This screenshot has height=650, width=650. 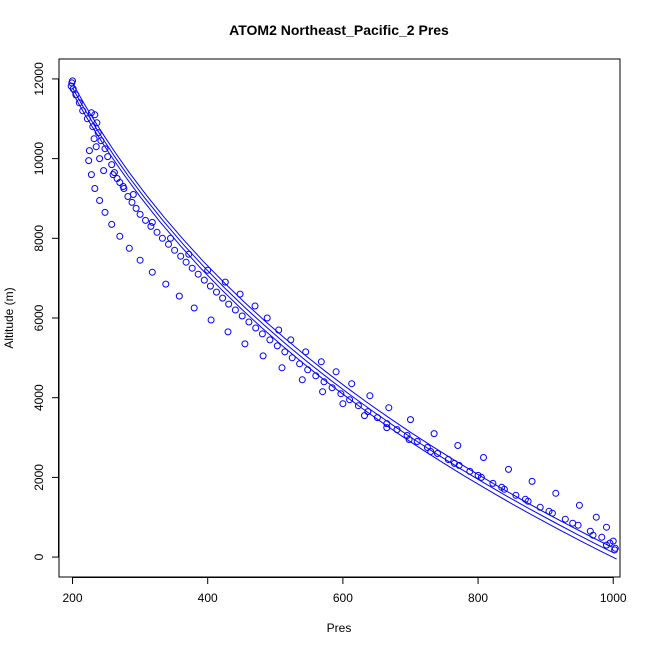 I want to click on y-tick-label: 0, so click(x=39, y=556).